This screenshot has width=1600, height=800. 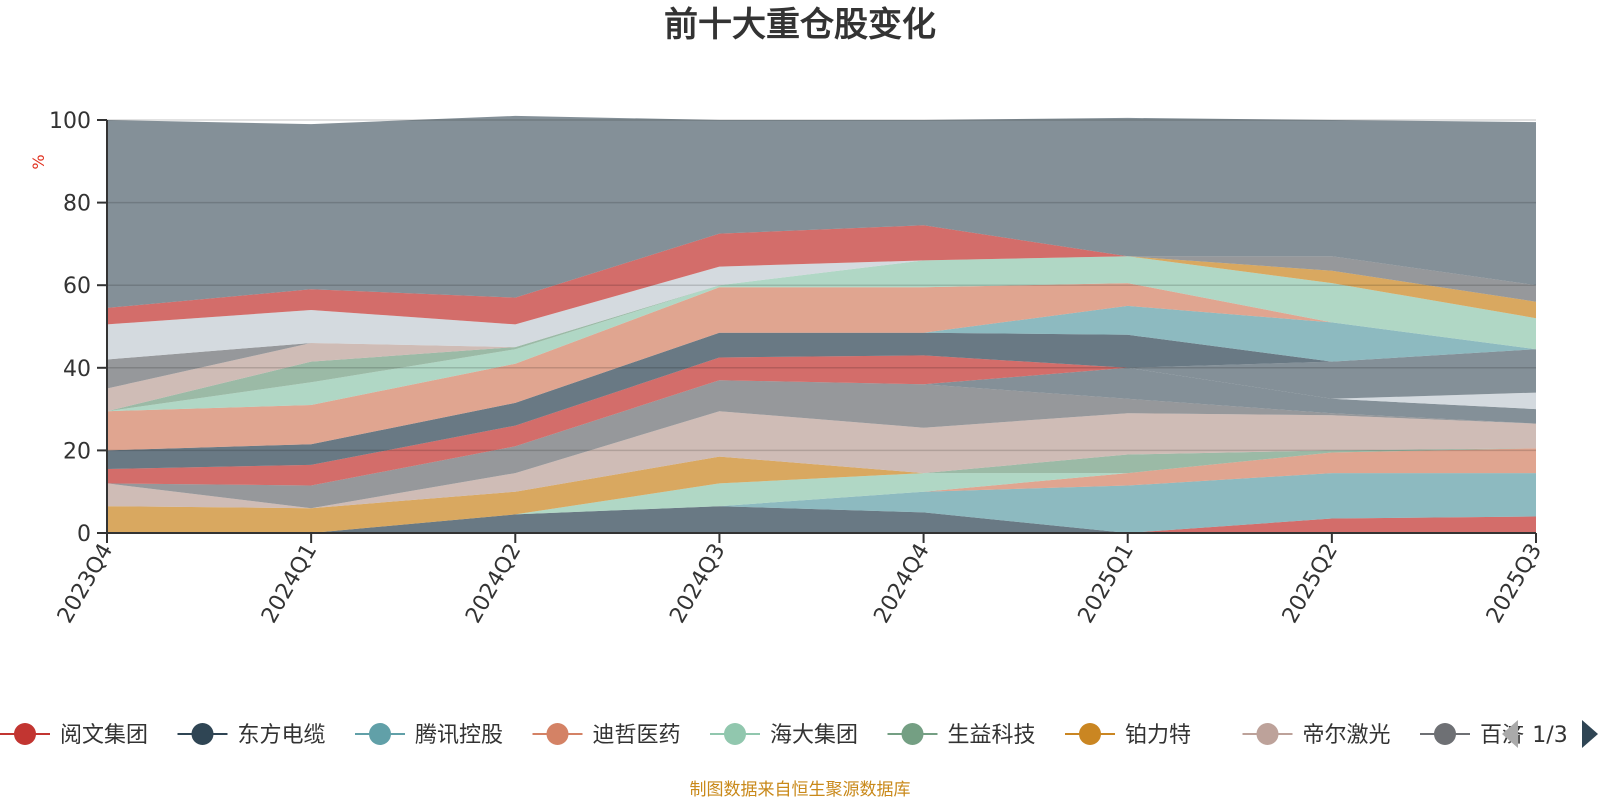 What do you see at coordinates (637, 735) in the screenshot?
I see `legend-label: 迪哲医药` at bounding box center [637, 735].